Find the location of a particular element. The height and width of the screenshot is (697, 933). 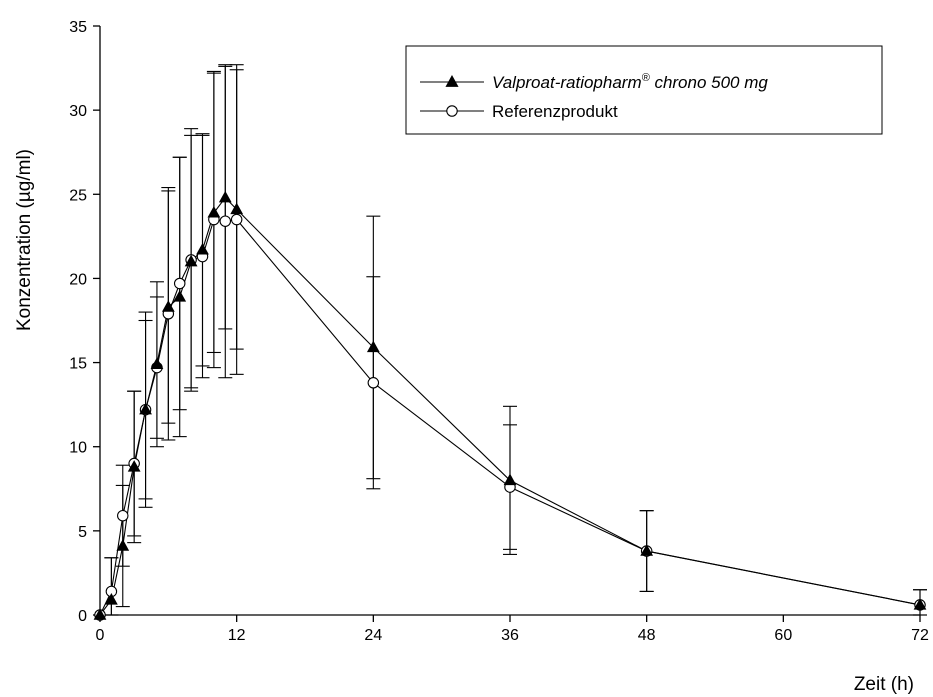

legend-triangle-marker is located at coordinates (452, 80).